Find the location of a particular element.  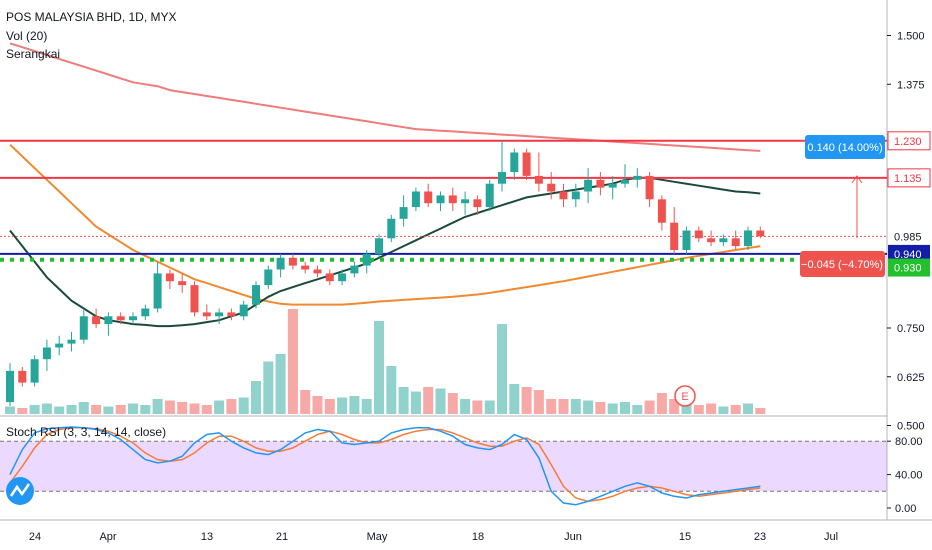

measure-arrow-head is located at coordinates (857, 179).